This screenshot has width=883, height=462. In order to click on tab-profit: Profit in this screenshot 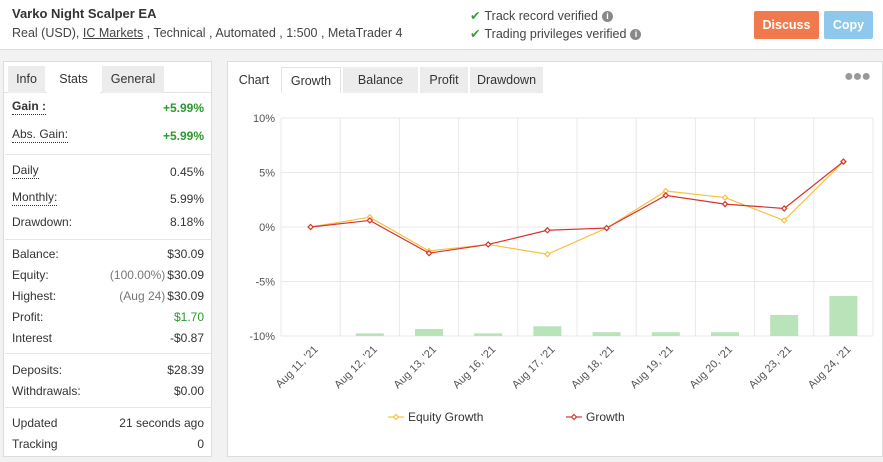, I will do `click(444, 80)`.